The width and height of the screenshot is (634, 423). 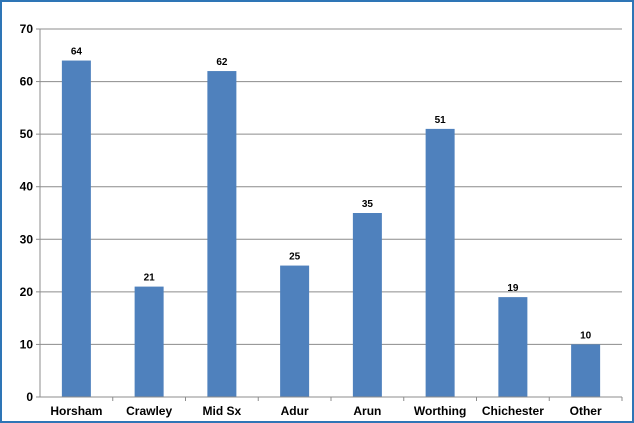 I want to click on data-label: 19, so click(x=513, y=288).